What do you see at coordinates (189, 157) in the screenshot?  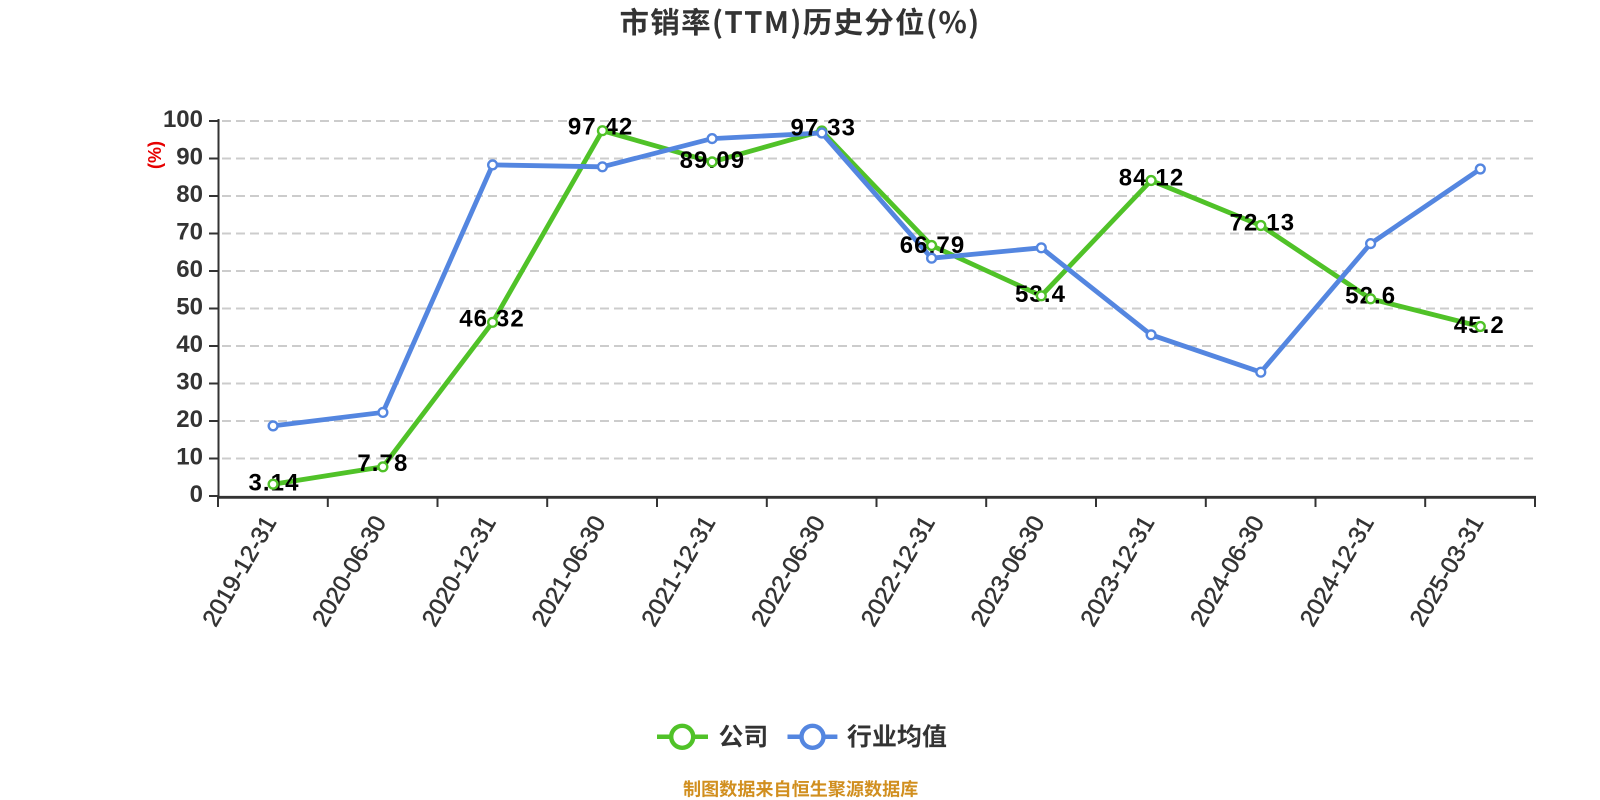 I see `svg-text: 90` at bounding box center [189, 157].